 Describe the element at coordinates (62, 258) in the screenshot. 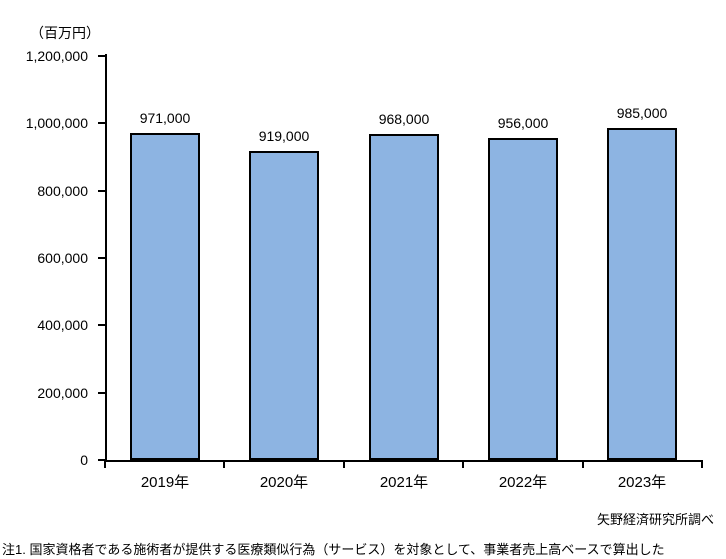

I see `y-axis-tick-label: 600,000` at that location.